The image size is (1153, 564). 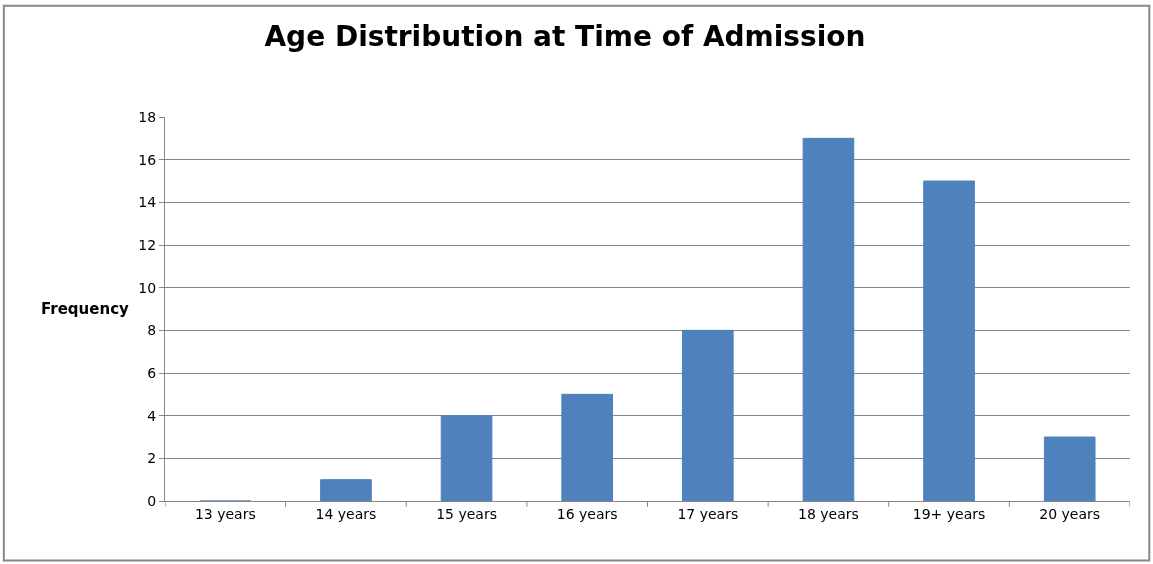 I want to click on x-tick-label: 14 years, so click(x=346, y=513).